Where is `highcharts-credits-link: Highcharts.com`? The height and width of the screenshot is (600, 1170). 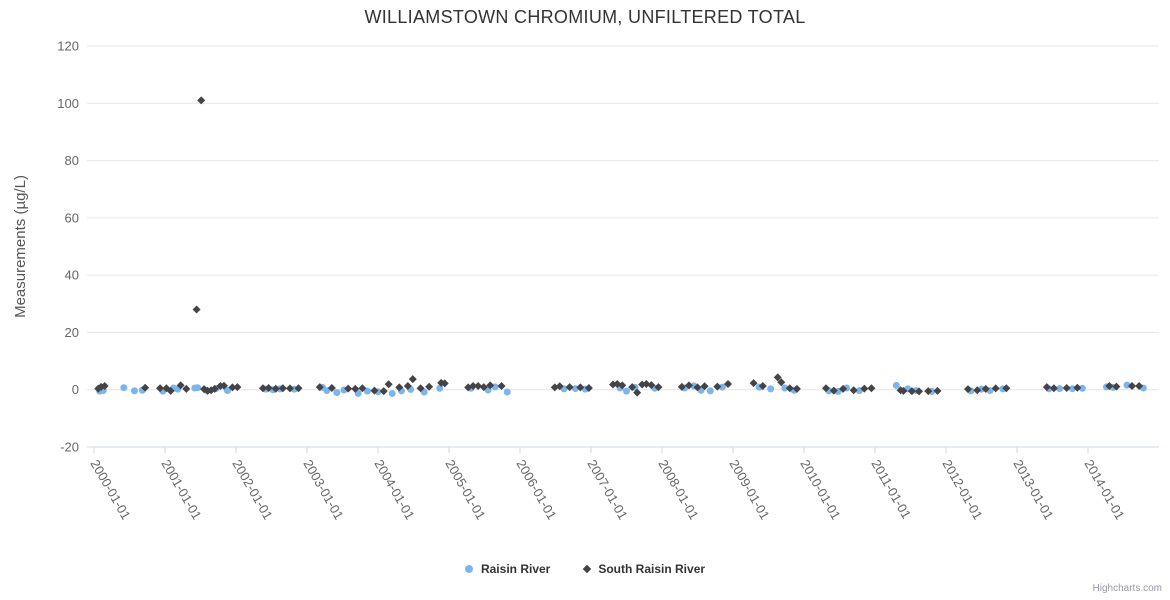 highcharts-credits-link: Highcharts.com is located at coordinates (1127, 588).